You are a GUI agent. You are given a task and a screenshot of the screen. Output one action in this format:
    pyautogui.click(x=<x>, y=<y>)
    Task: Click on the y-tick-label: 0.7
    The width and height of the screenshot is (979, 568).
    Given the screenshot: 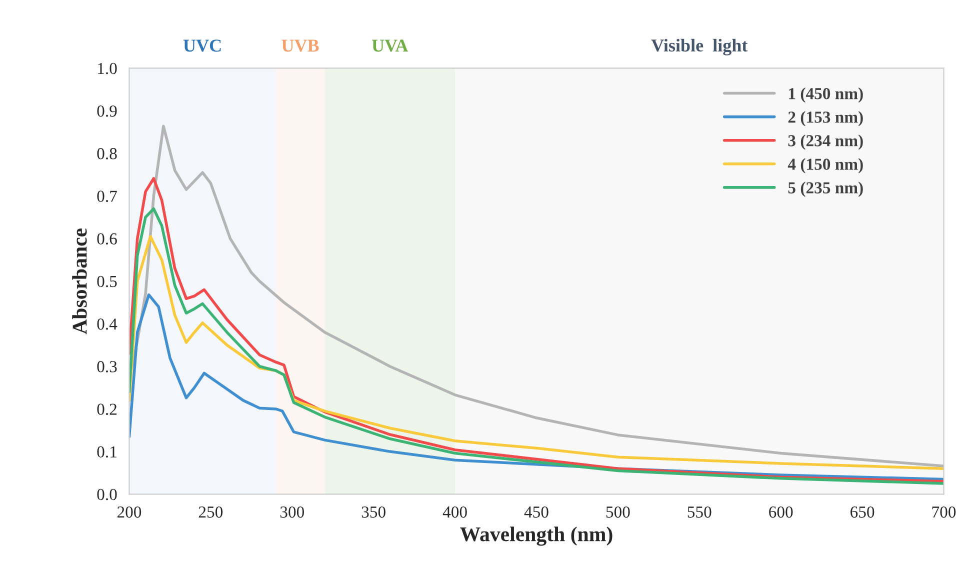 What is the action you would take?
    pyautogui.click(x=107, y=196)
    